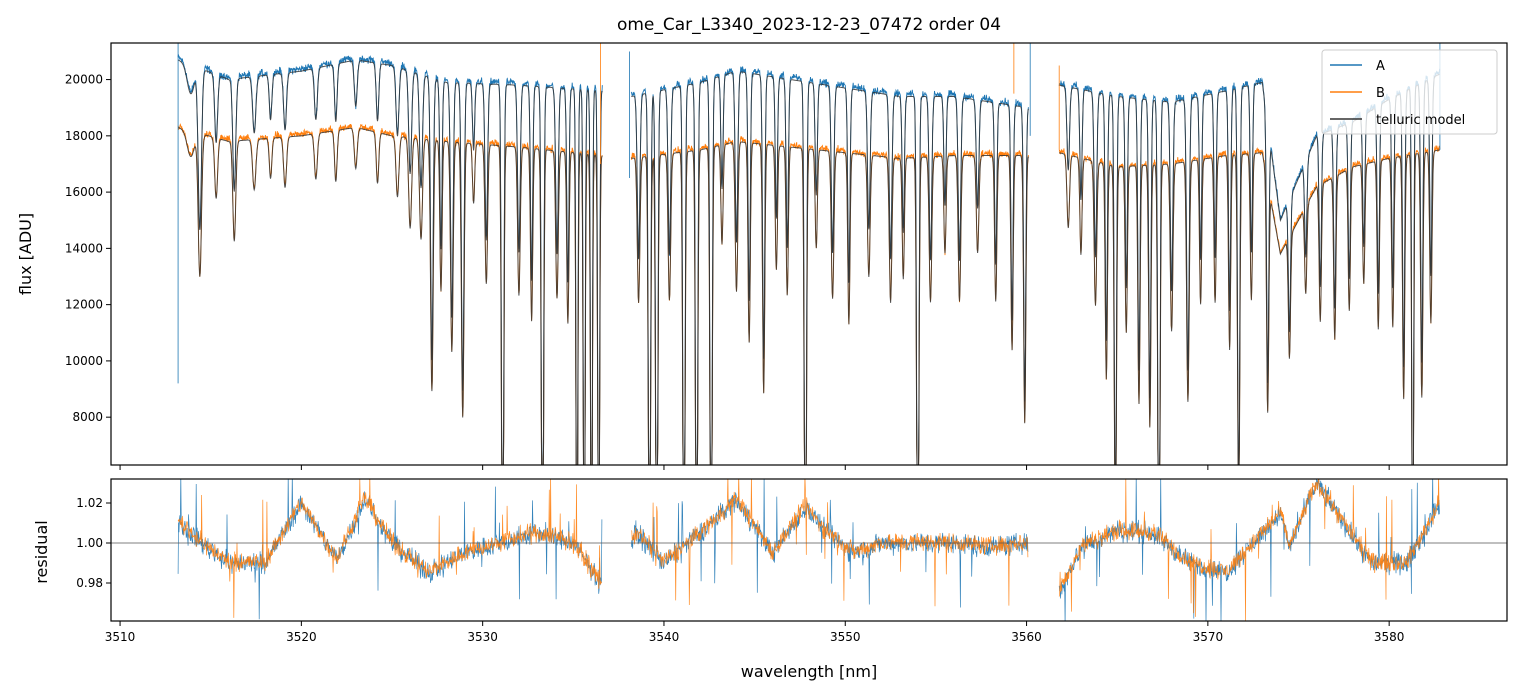  Describe the element at coordinates (89, 543) in the screenshot. I see `residual-y-tick-label: 1.00` at that location.